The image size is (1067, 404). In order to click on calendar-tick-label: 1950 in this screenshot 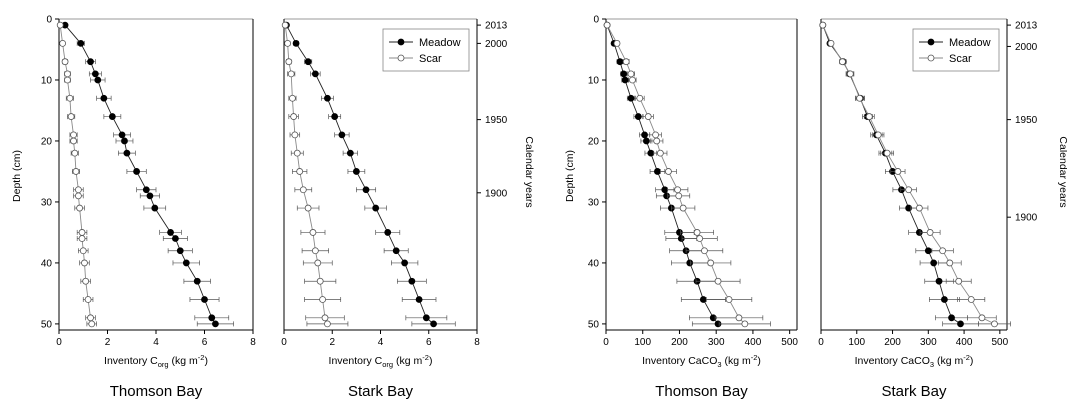, I will do `click(1026, 120)`.